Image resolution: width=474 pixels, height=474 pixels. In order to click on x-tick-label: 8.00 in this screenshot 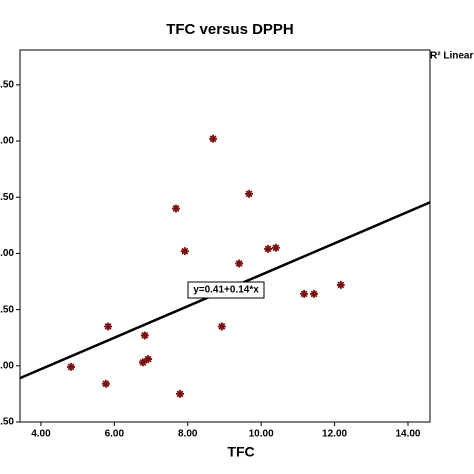, I will do `click(188, 434)`.